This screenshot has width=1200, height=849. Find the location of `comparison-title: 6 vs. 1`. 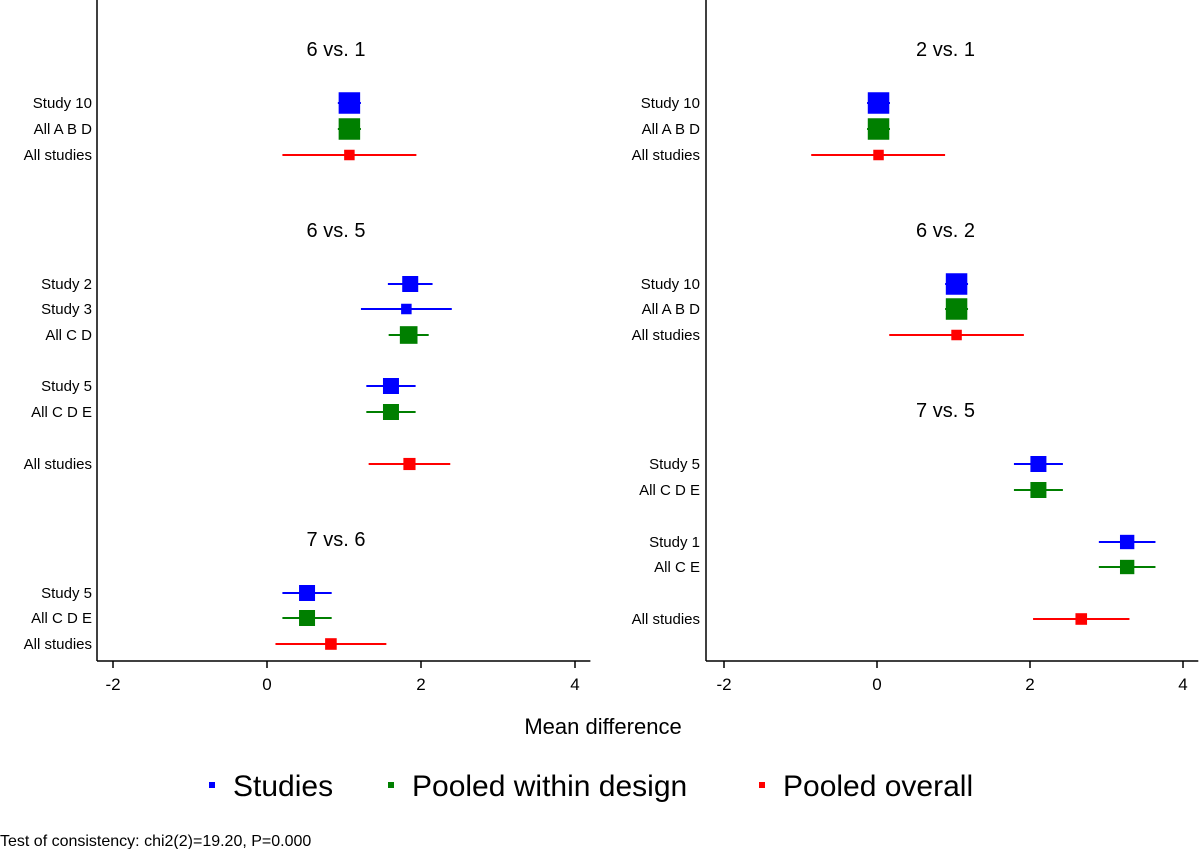

comparison-title: 6 vs. 1 is located at coordinates (336, 50).